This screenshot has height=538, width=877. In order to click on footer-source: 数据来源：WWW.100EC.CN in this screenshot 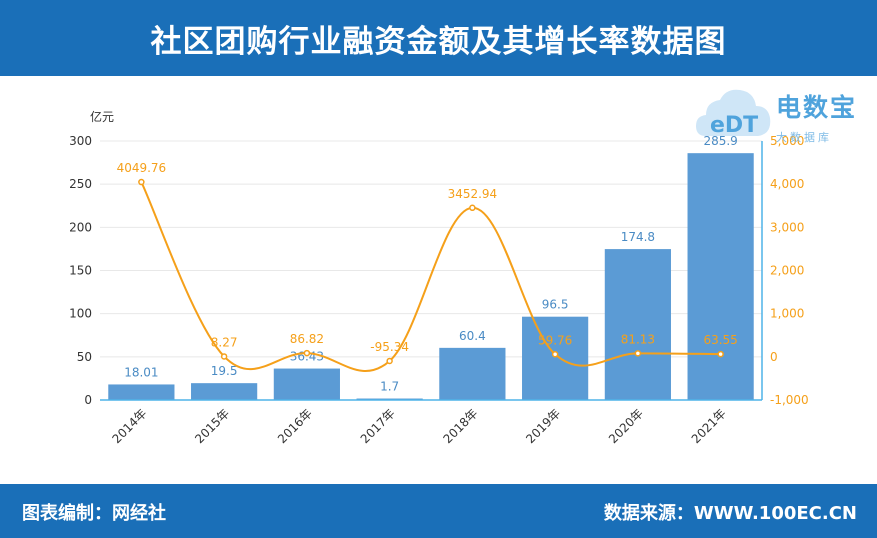, I will do `click(730, 513)`.